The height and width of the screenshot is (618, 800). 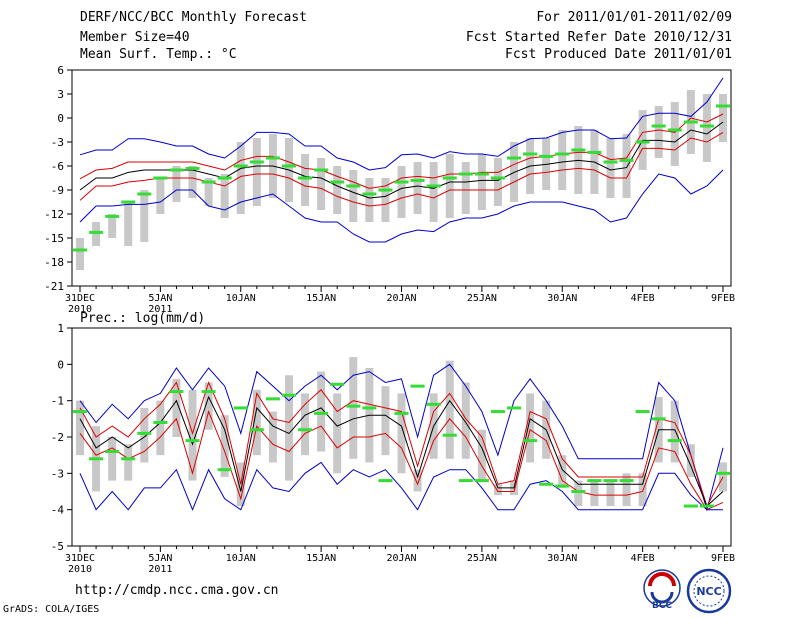 I want to click on x-tick-label: 15JAN, so click(x=321, y=558).